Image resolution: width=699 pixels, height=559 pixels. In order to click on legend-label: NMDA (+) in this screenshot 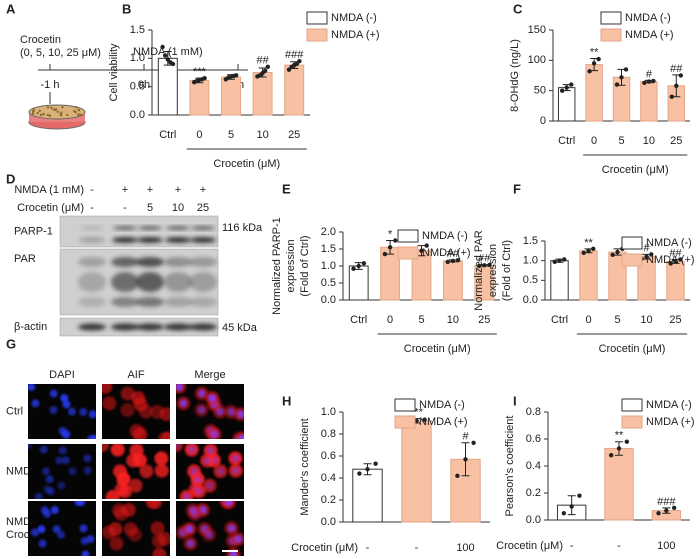, I will do `click(446, 253)`.